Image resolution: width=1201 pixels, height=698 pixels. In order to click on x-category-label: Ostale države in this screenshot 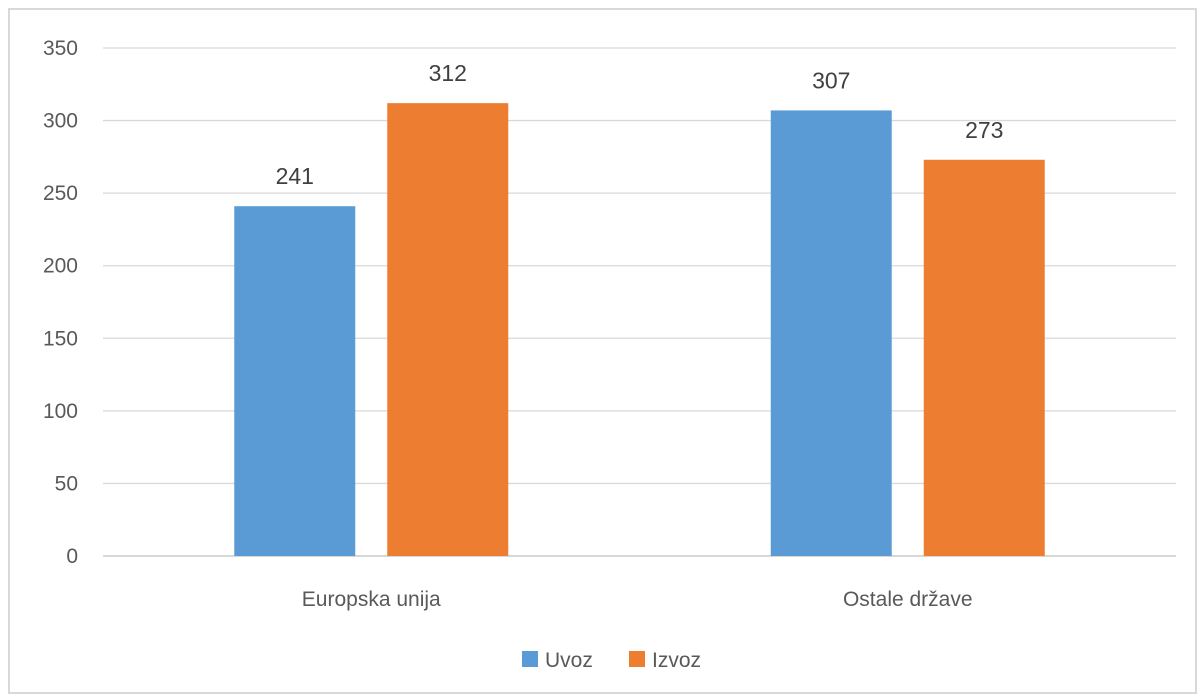, I will do `click(908, 599)`.